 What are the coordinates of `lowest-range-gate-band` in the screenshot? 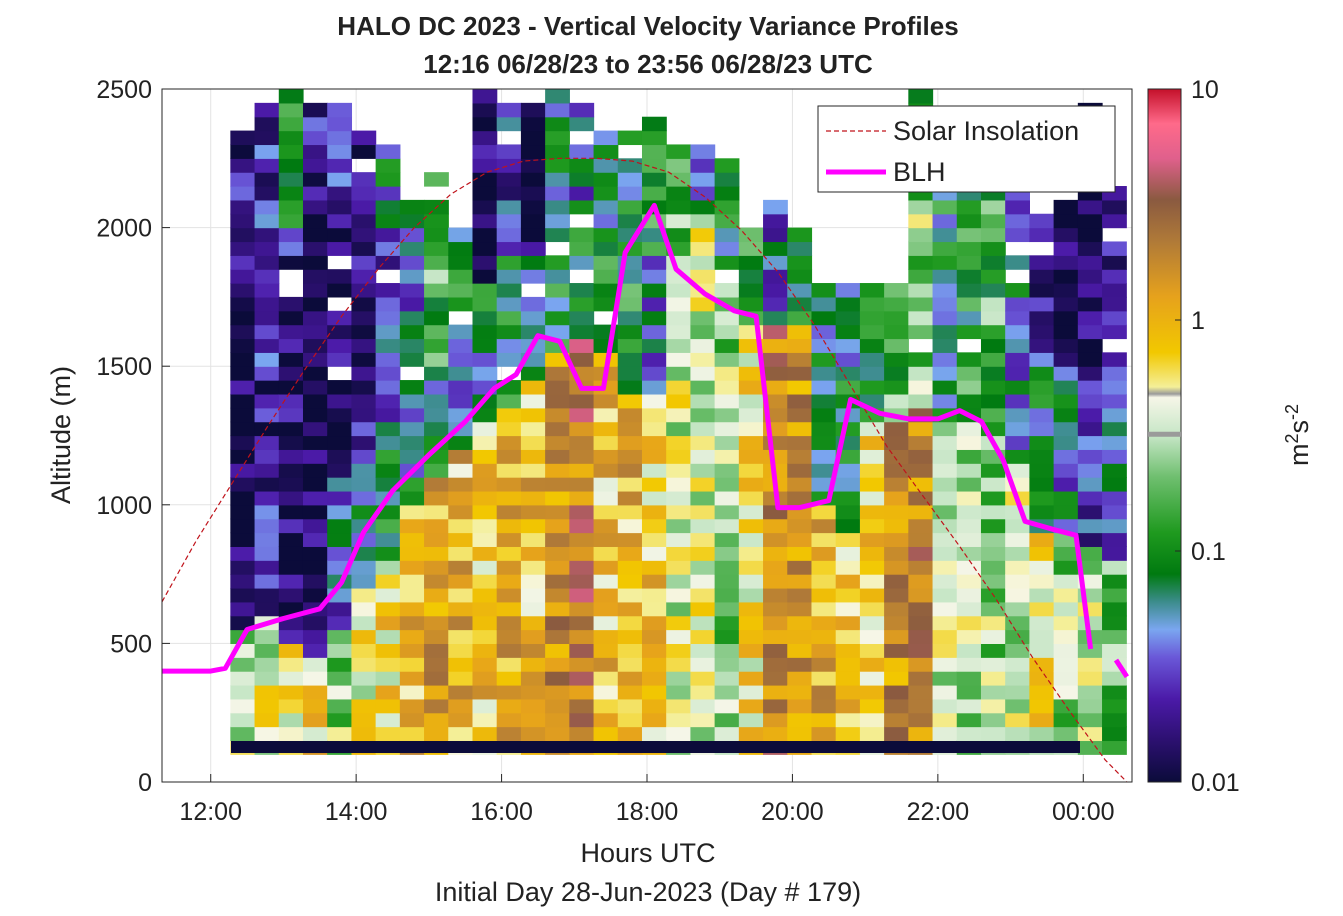 It's located at (655, 747).